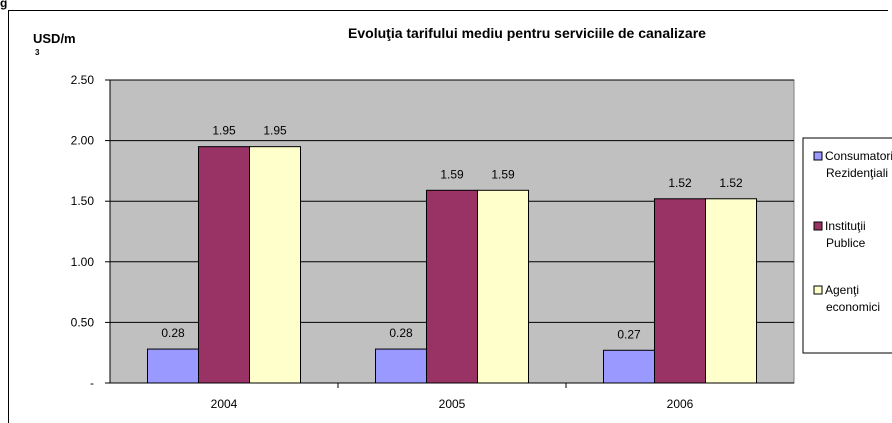 This screenshot has width=892, height=423. What do you see at coordinates (452, 404) in the screenshot?
I see `x-tick-label: 2005` at bounding box center [452, 404].